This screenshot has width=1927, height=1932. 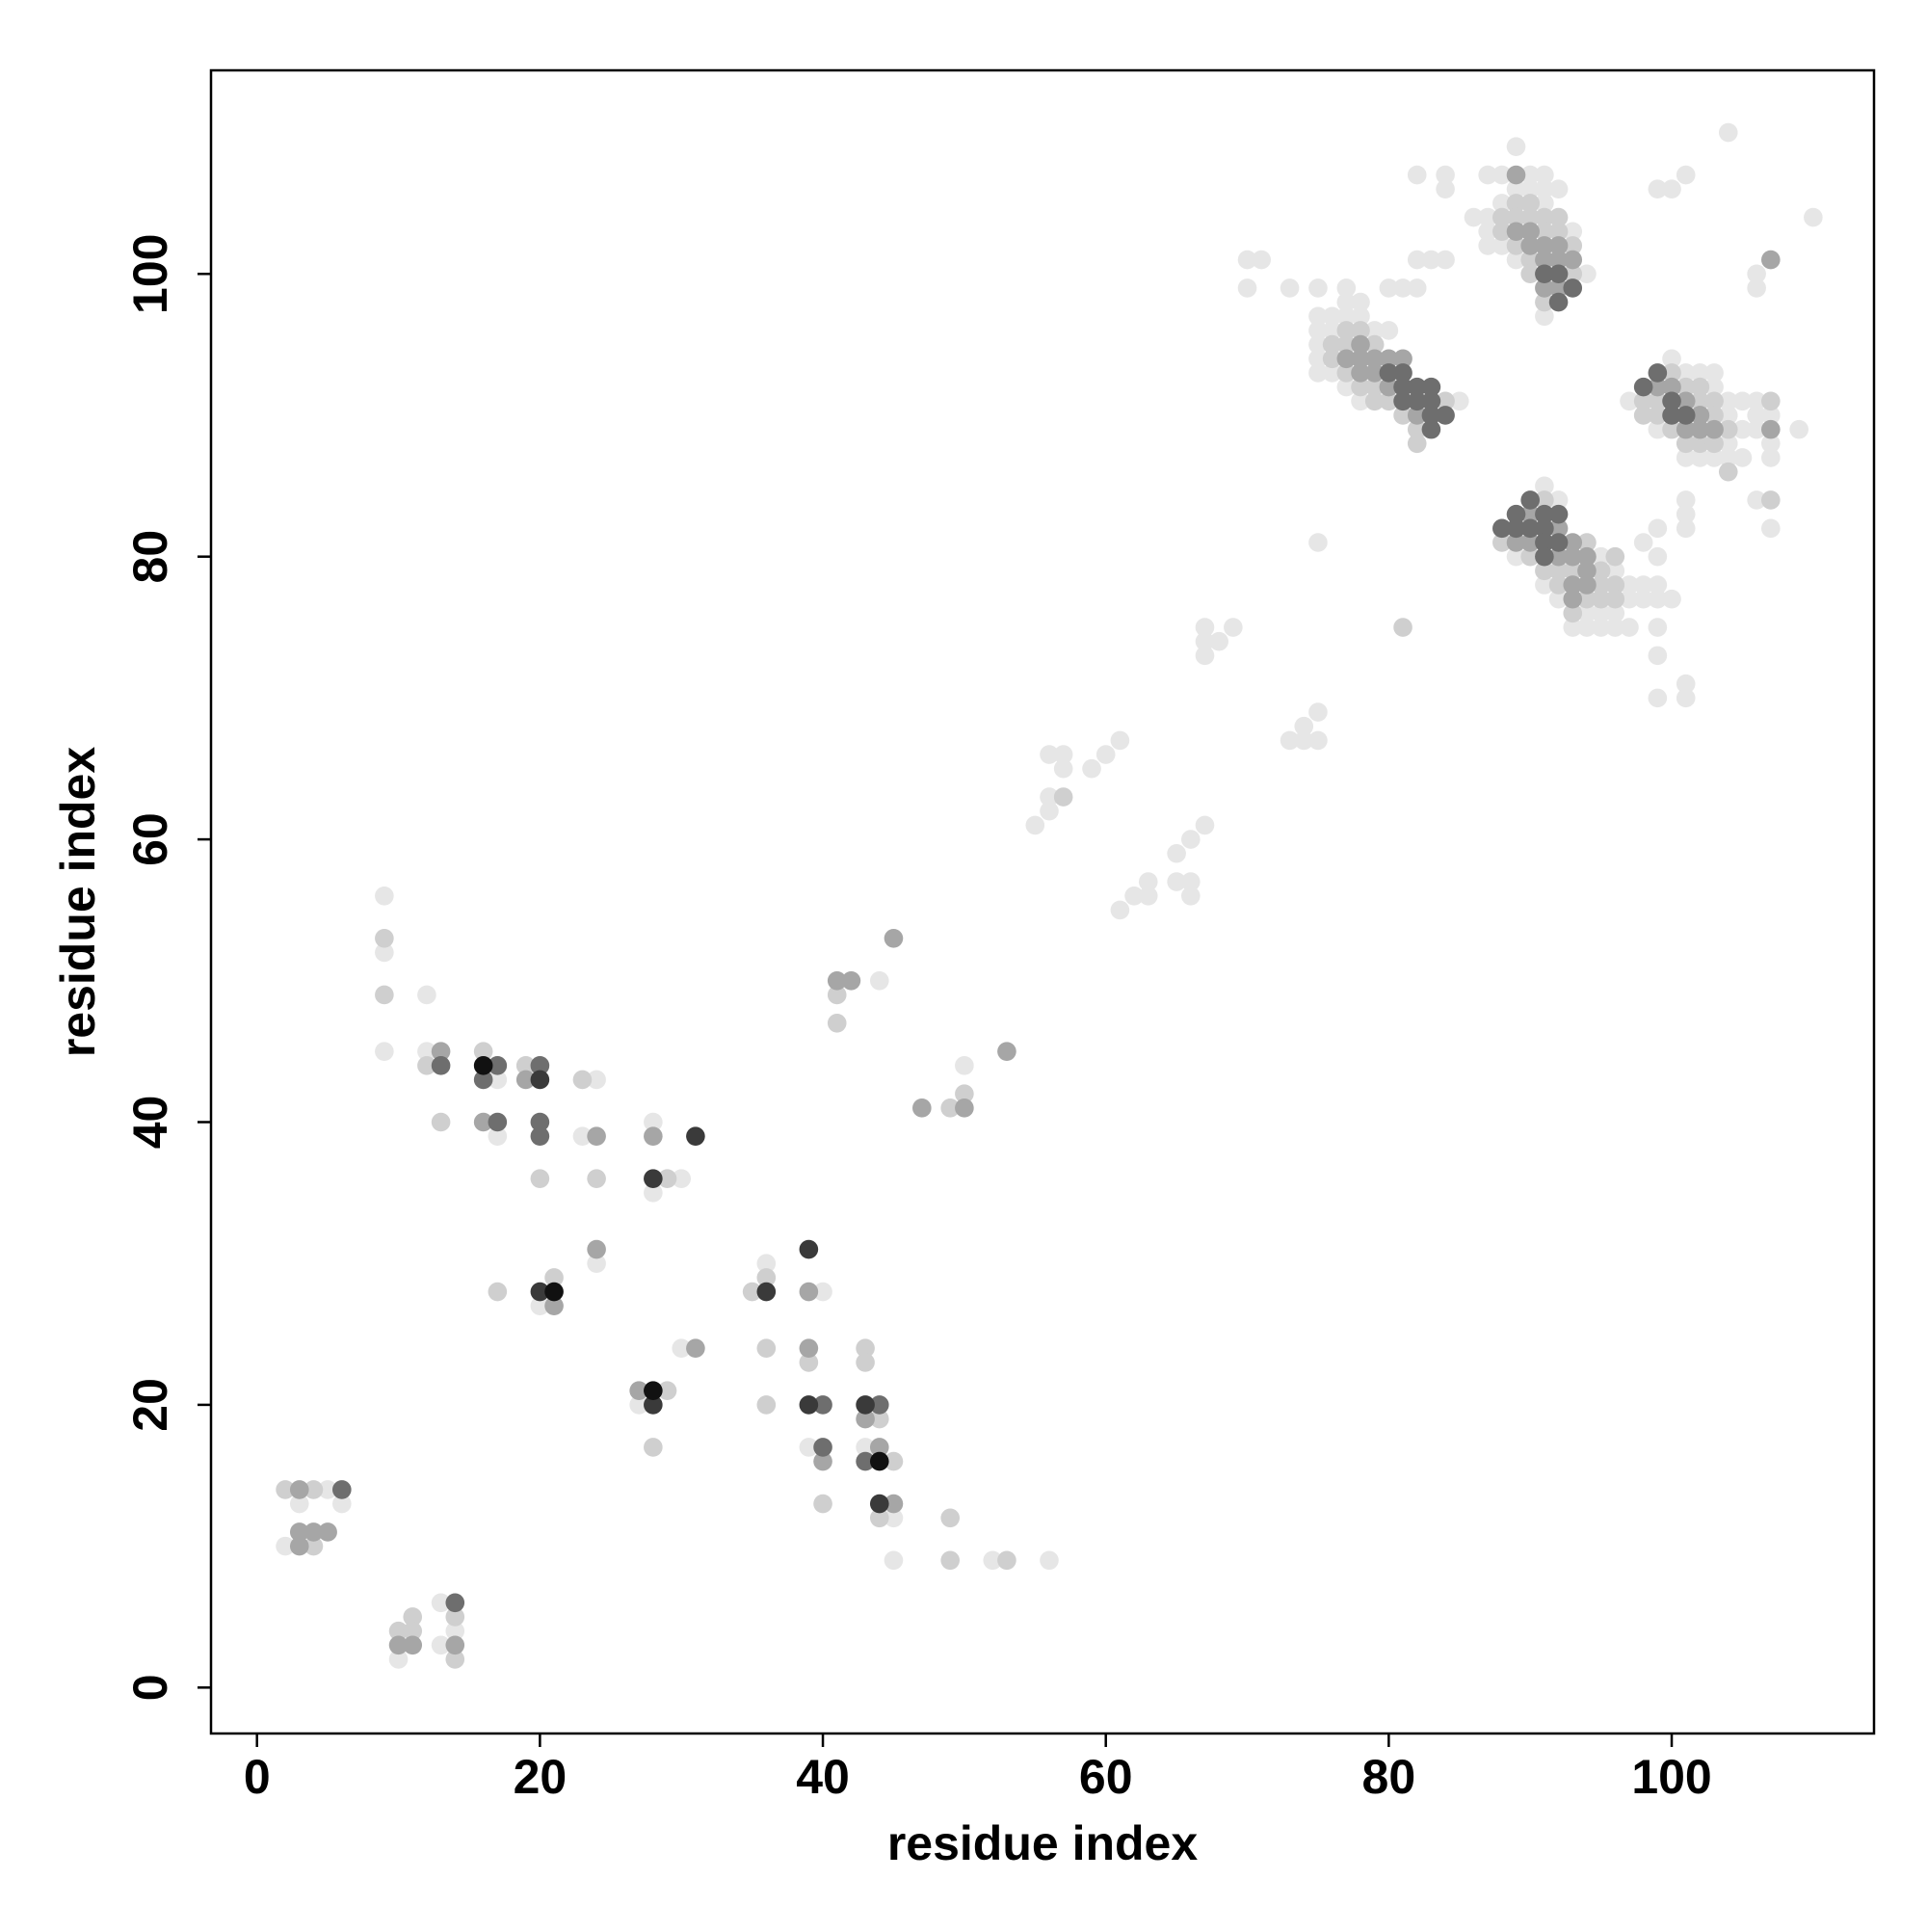 What do you see at coordinates (150, 839) in the screenshot?
I see `y-tick-label: 60` at bounding box center [150, 839].